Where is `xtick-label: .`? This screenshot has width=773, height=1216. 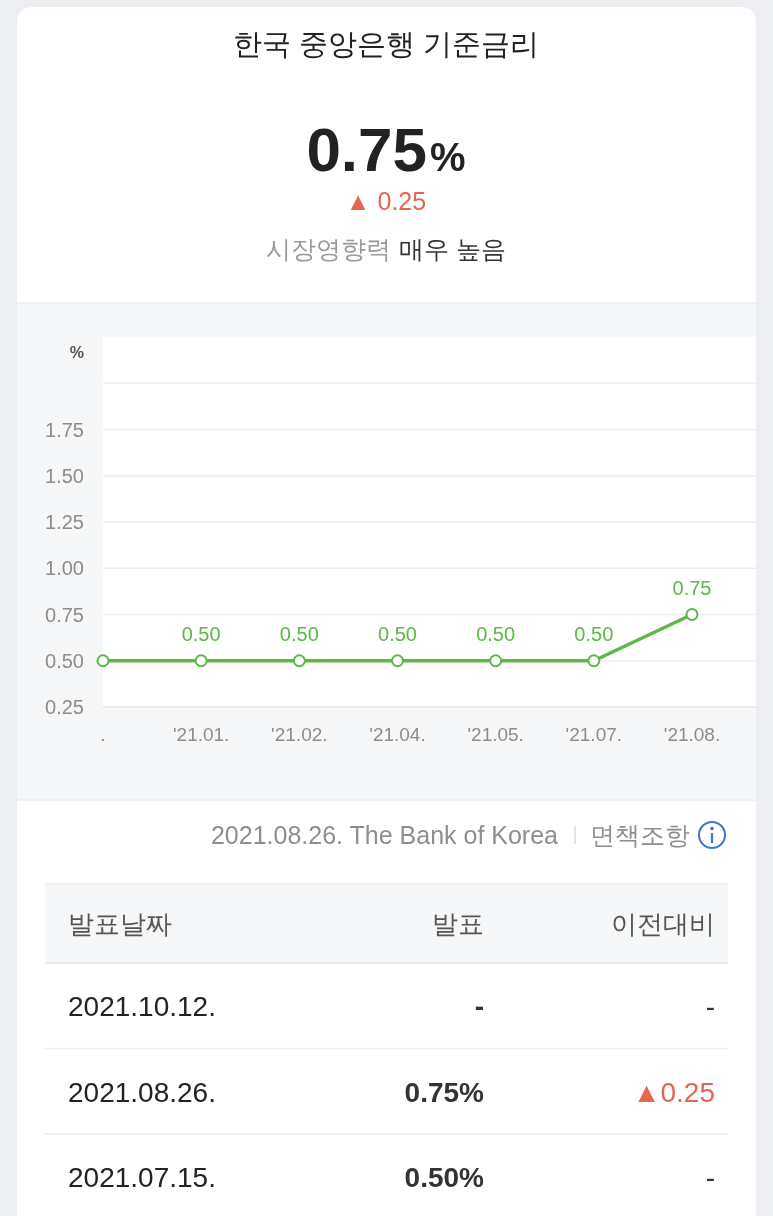
xtick-label: . is located at coordinates (103, 734).